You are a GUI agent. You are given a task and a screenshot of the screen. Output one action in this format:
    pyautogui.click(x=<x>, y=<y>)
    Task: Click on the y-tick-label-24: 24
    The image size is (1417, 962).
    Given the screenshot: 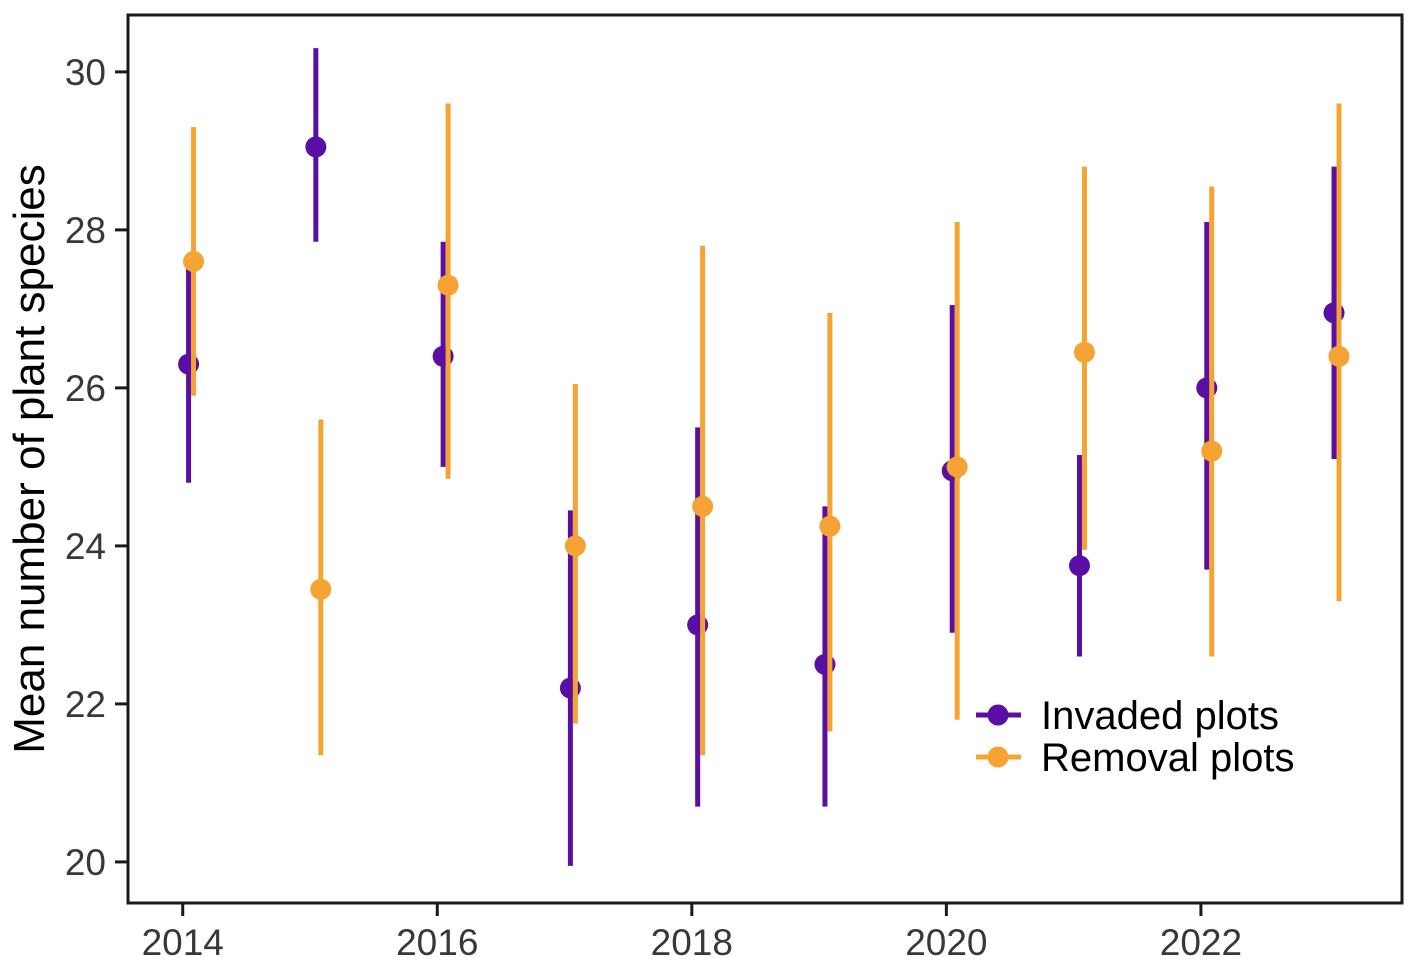 What is the action you would take?
    pyautogui.click(x=85, y=546)
    